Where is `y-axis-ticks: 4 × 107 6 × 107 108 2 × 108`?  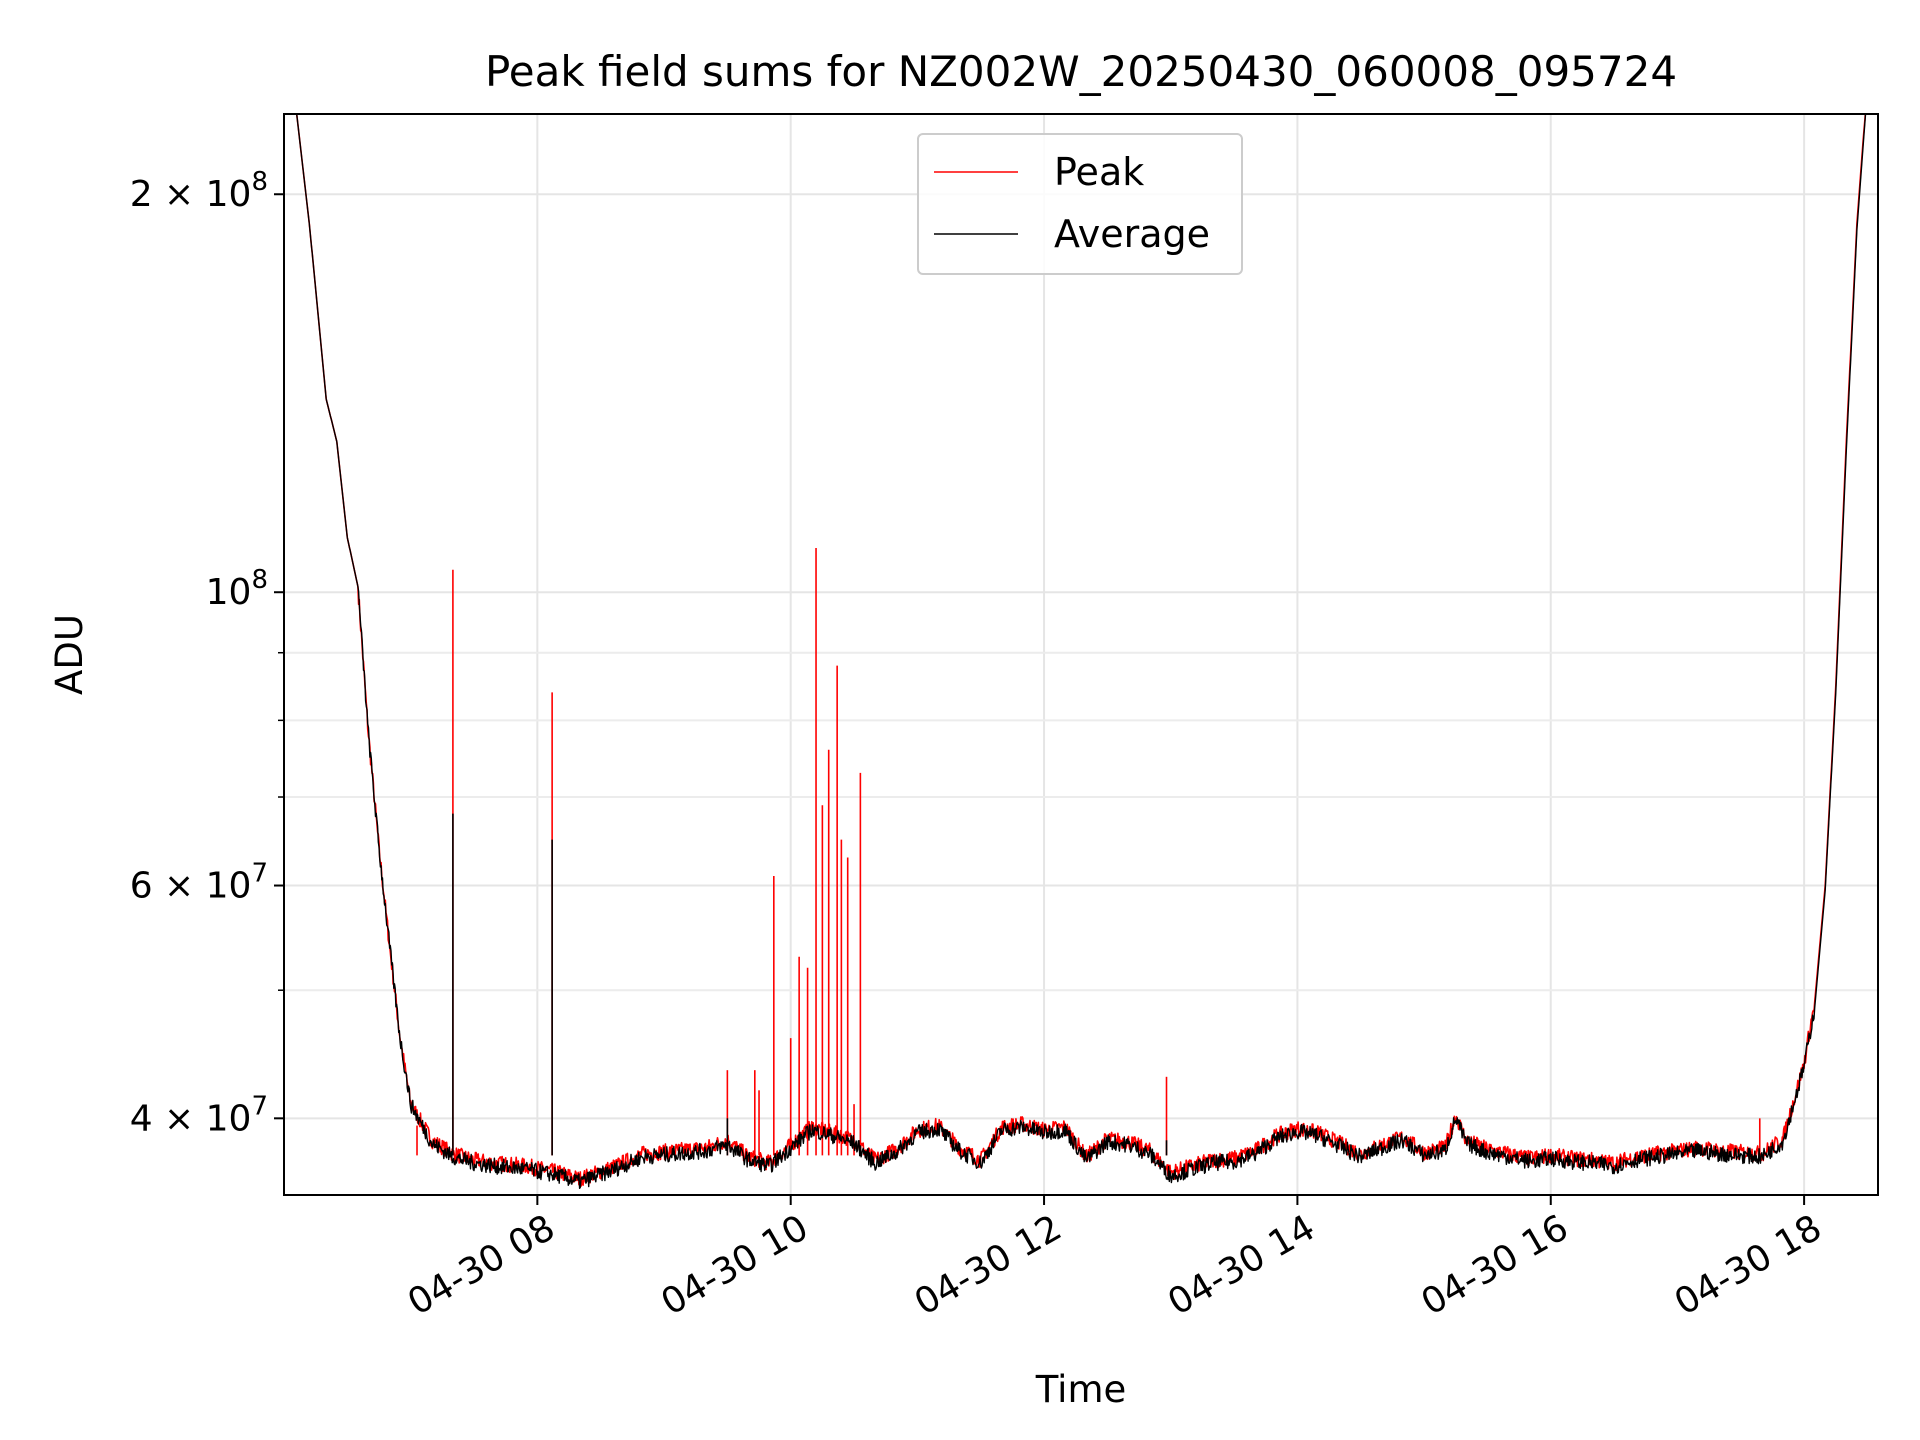 y-axis-ticks: 4 × 107 6 × 107 108 2 × 108 is located at coordinates (207, 653).